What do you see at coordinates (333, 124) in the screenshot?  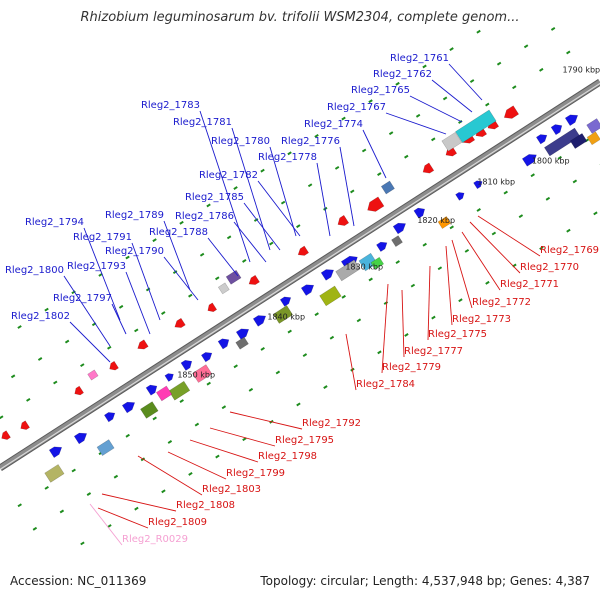 I see `forward-gene-label: Rleg2_1774` at bounding box center [333, 124].